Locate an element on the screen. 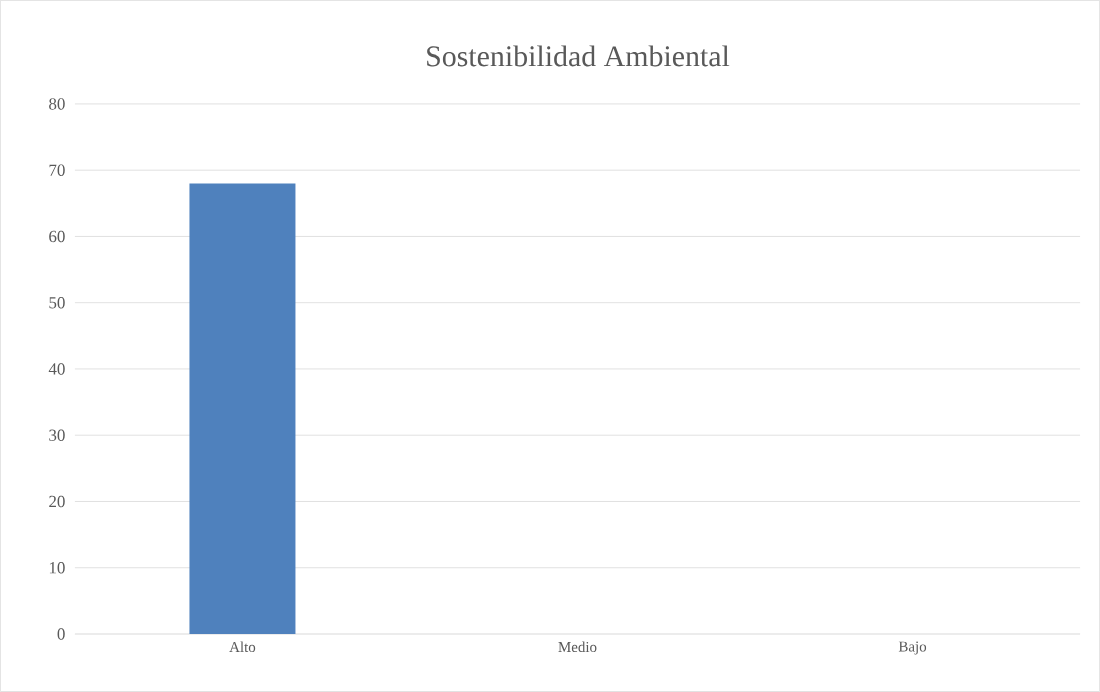 The height and width of the screenshot is (692, 1100). x-tick-label: Medio is located at coordinates (577, 647).